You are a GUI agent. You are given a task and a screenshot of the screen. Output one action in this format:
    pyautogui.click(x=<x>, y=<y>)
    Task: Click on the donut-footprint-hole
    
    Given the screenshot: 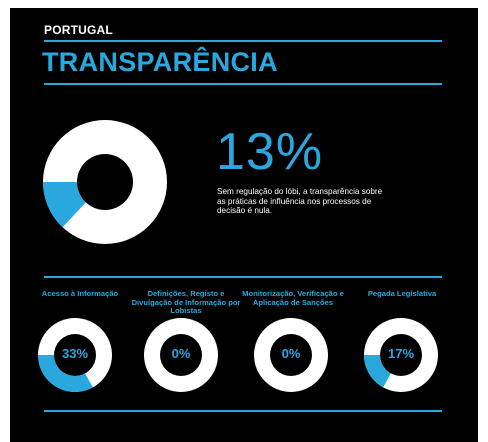 What is the action you would take?
    pyautogui.click(x=401, y=355)
    